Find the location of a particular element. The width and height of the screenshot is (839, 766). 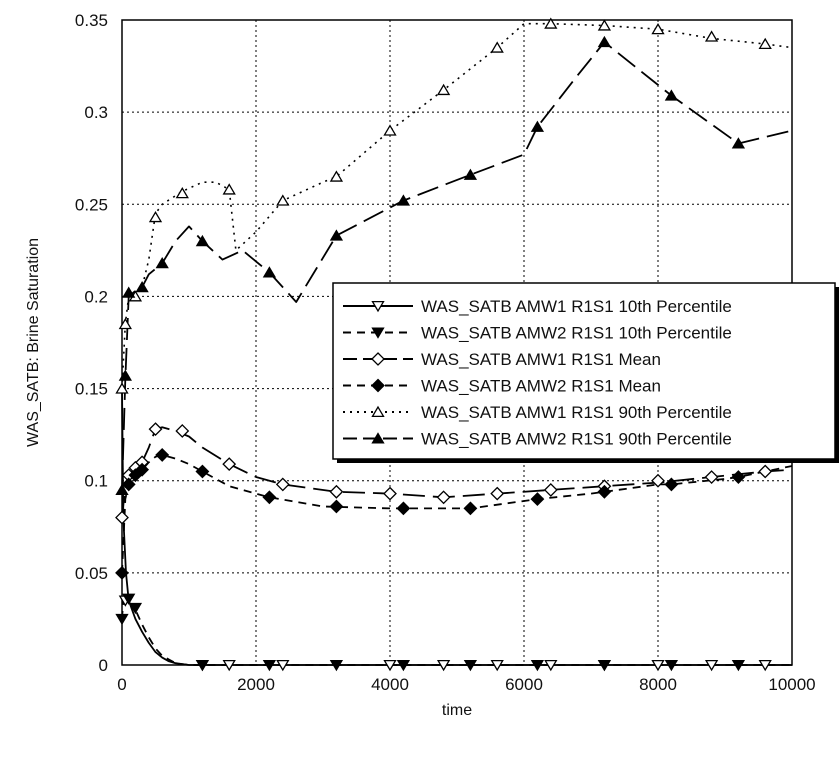

y-tick-label: 0.1 is located at coordinates (96, 481).